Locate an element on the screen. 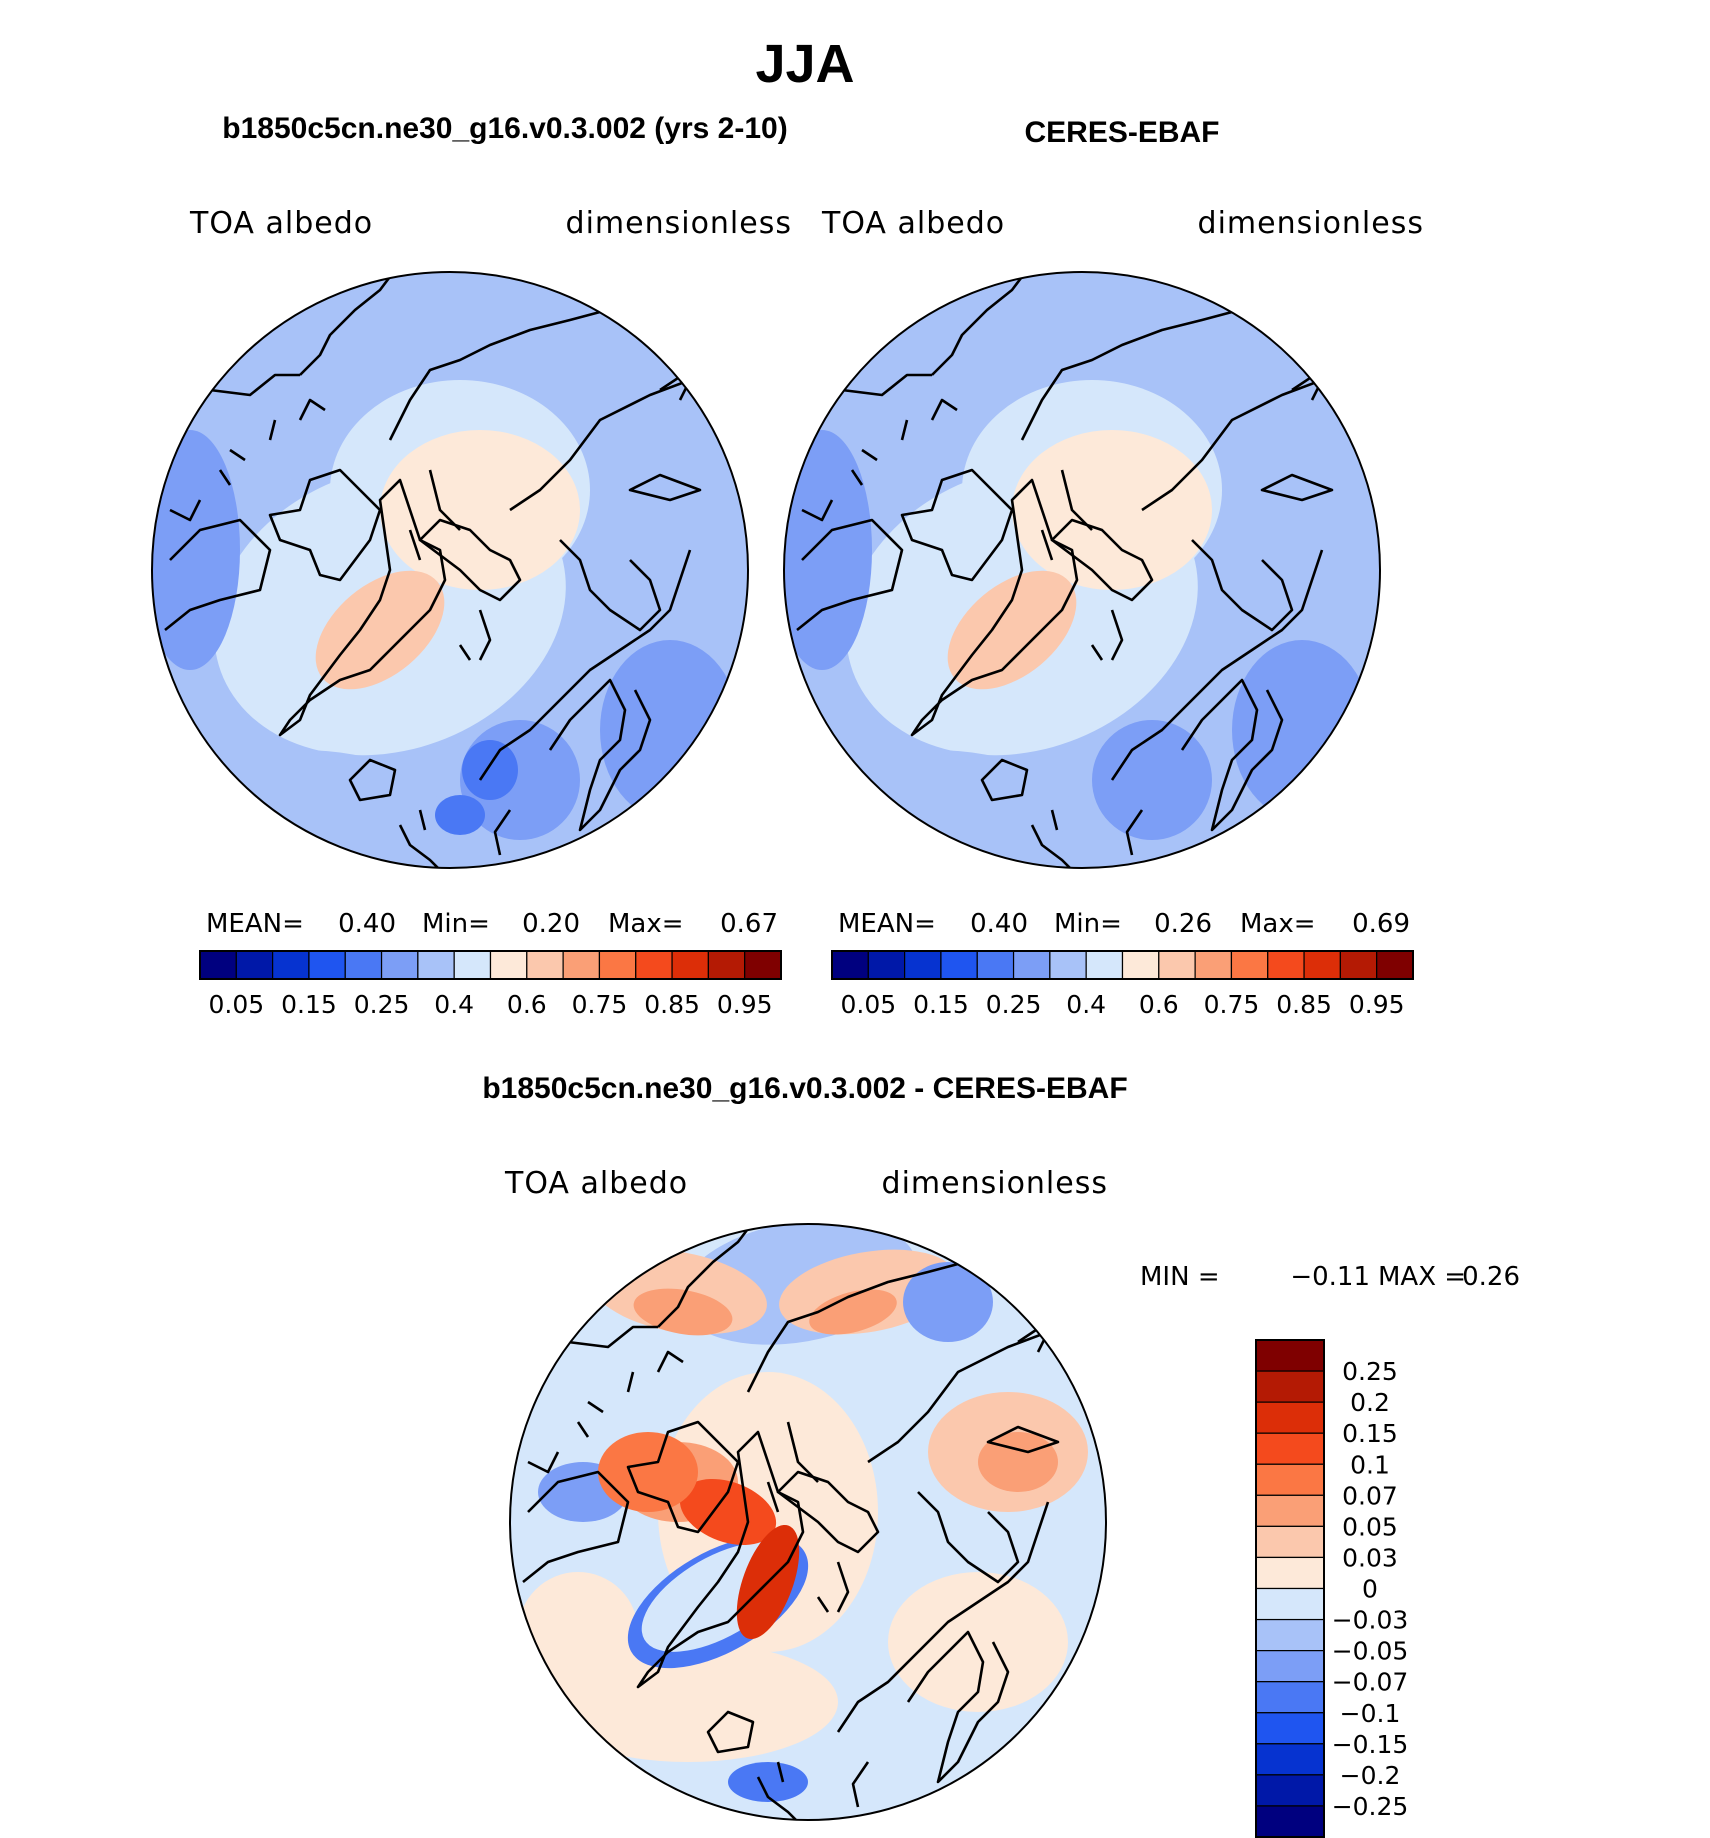 Image resolution: width=1710 pixels, height=1838 pixels. min-label: MIN = is located at coordinates (1180, 1277).